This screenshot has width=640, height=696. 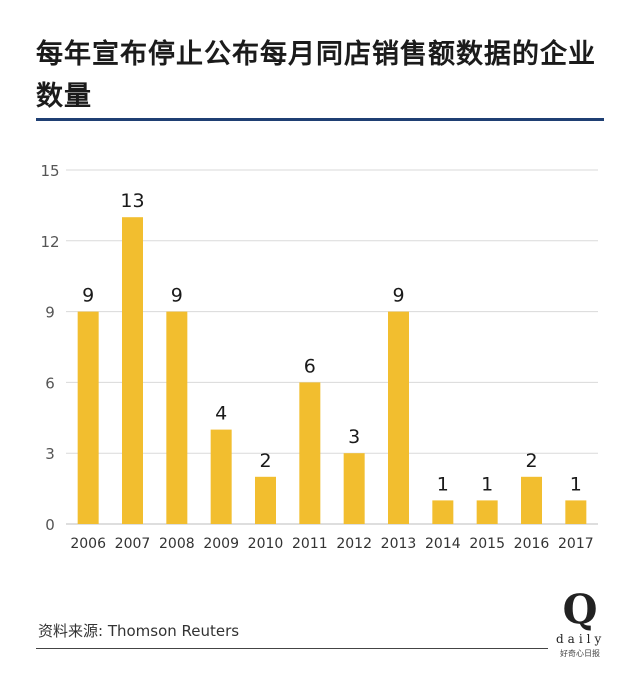 I want to click on x-tick-label: 2011, so click(x=310, y=544).